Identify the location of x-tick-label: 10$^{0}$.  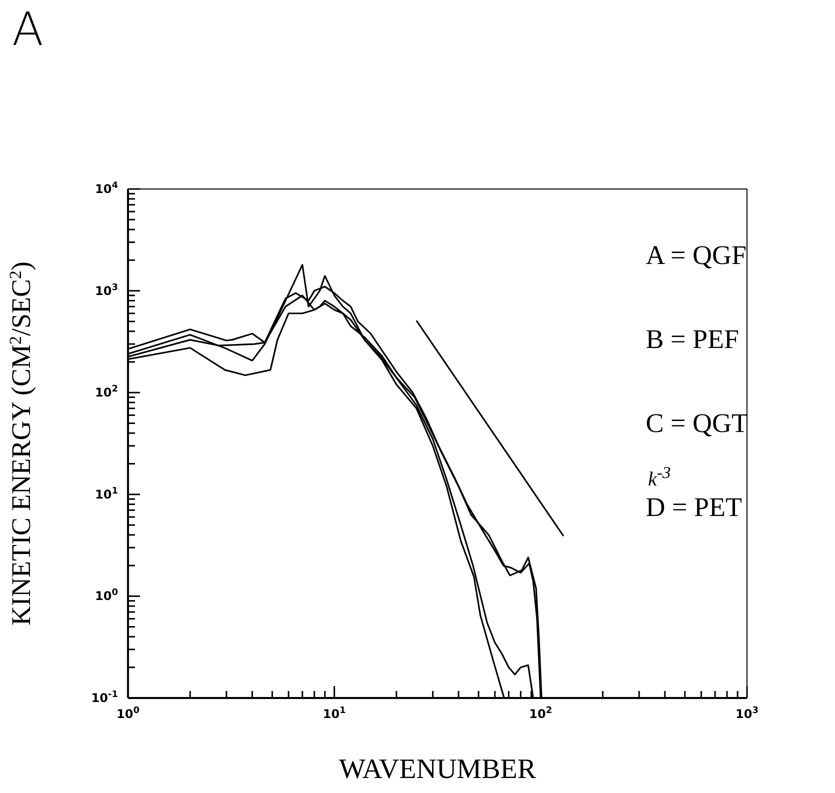
(128, 713).